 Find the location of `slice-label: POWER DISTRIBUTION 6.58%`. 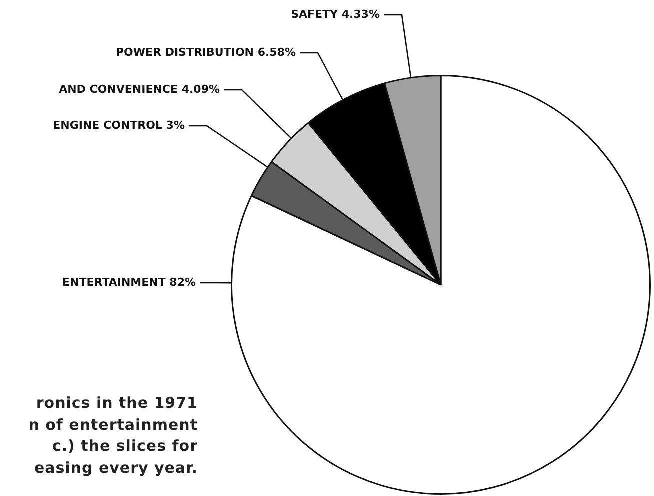

slice-label: POWER DISTRIBUTION 6.58% is located at coordinates (206, 52).